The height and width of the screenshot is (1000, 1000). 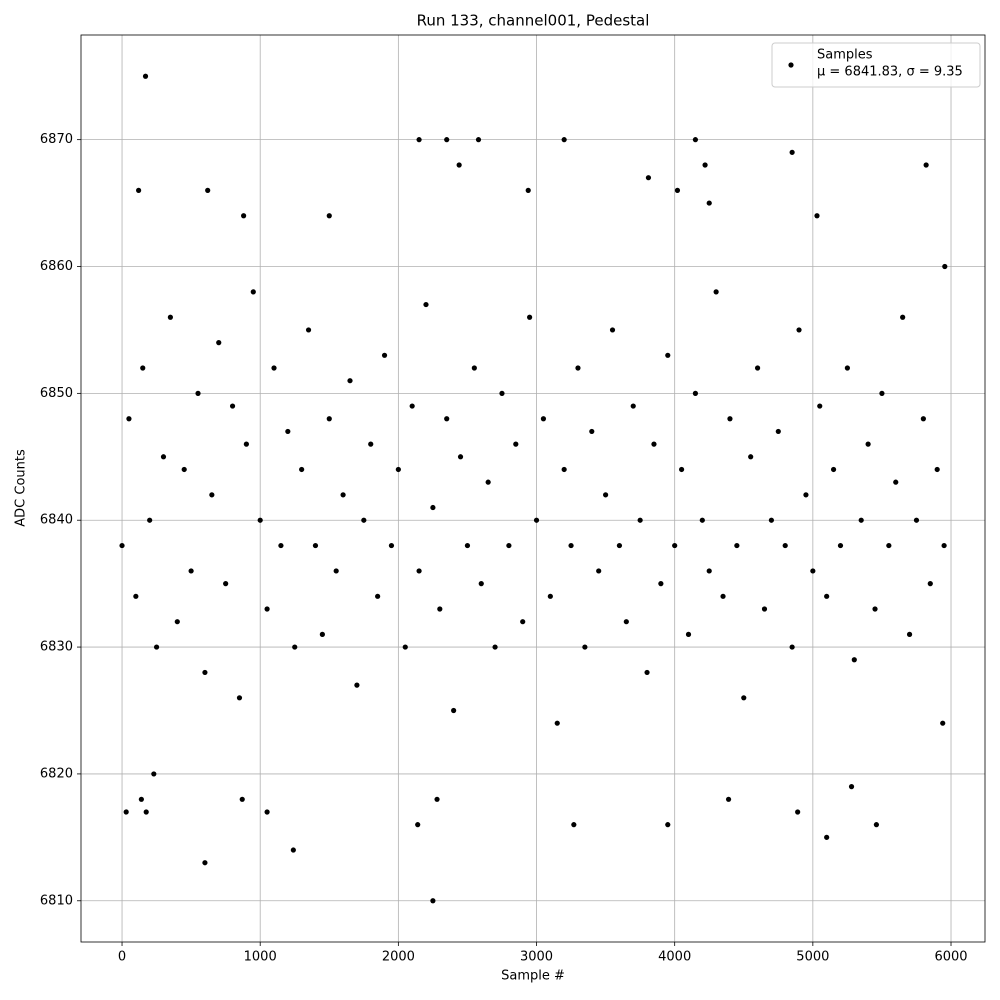 I want to click on y-tick-label: 6830, so click(x=56, y=647).